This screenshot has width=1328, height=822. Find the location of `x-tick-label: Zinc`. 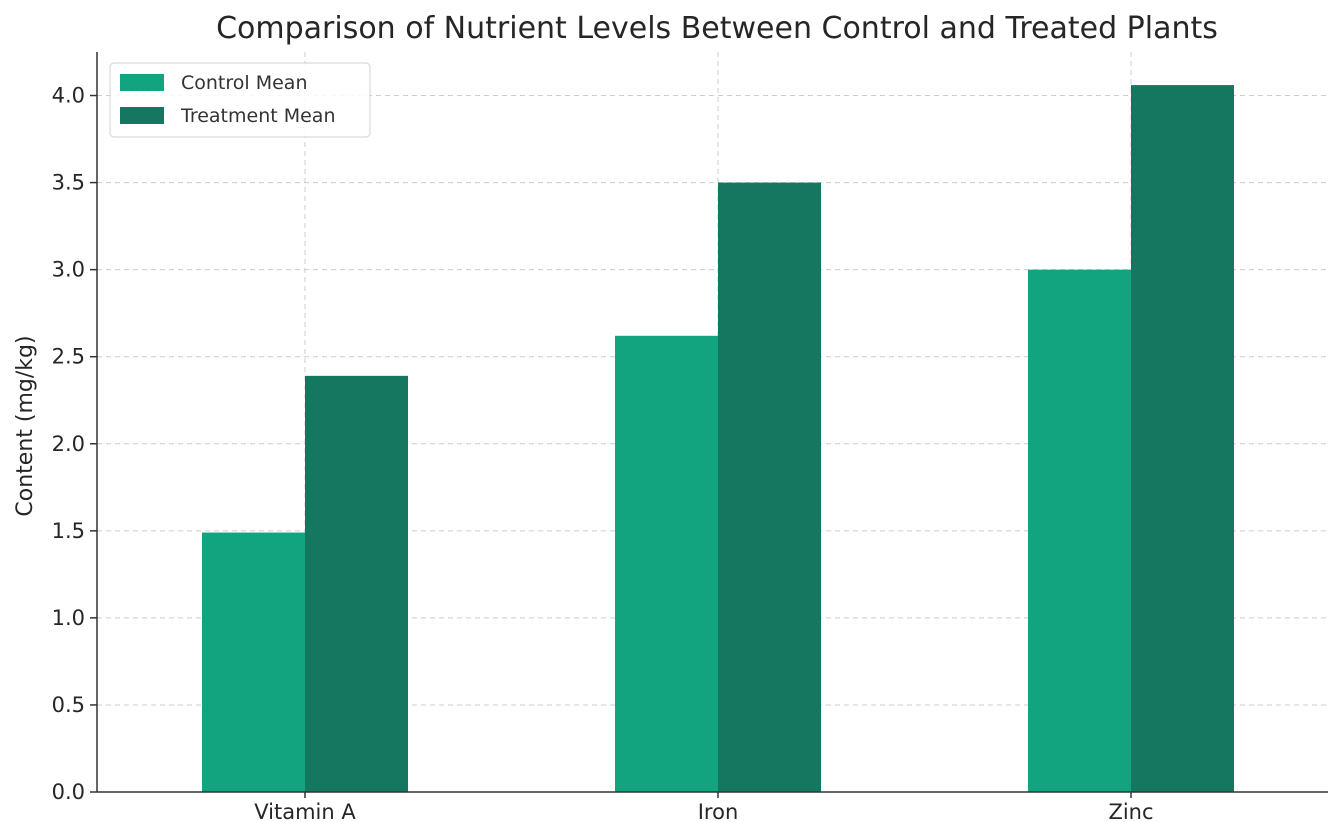

x-tick-label: Zinc is located at coordinates (1130, 811).